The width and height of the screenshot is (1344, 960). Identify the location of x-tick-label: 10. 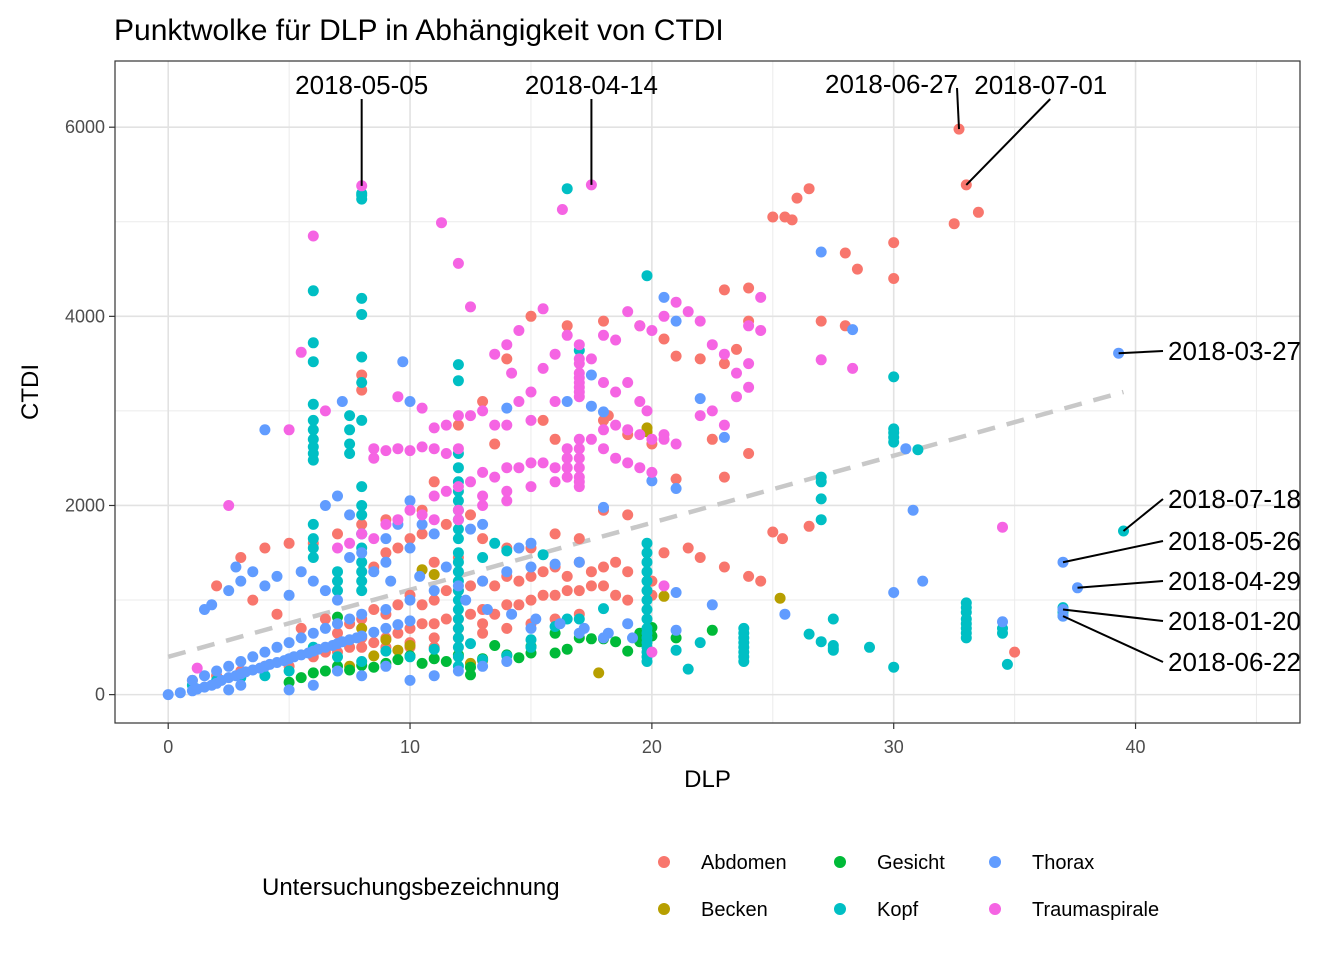
(410, 747).